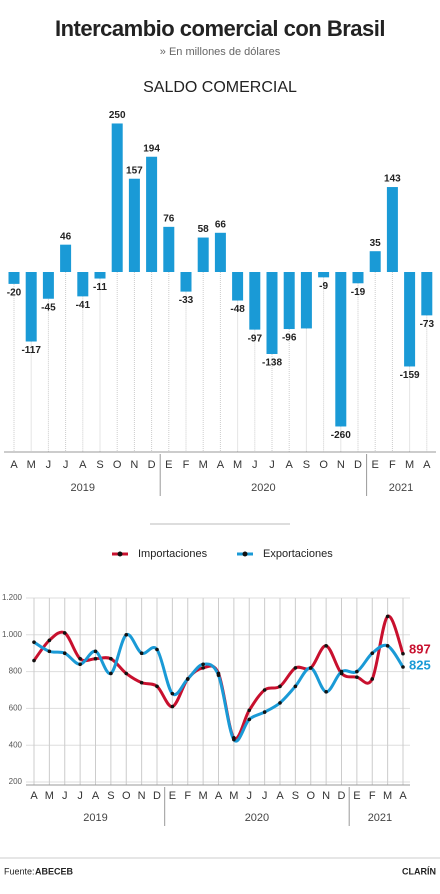 This screenshot has height=894, width=440. Describe the element at coordinates (245, 554) in the screenshot. I see `legend-dot` at that location.